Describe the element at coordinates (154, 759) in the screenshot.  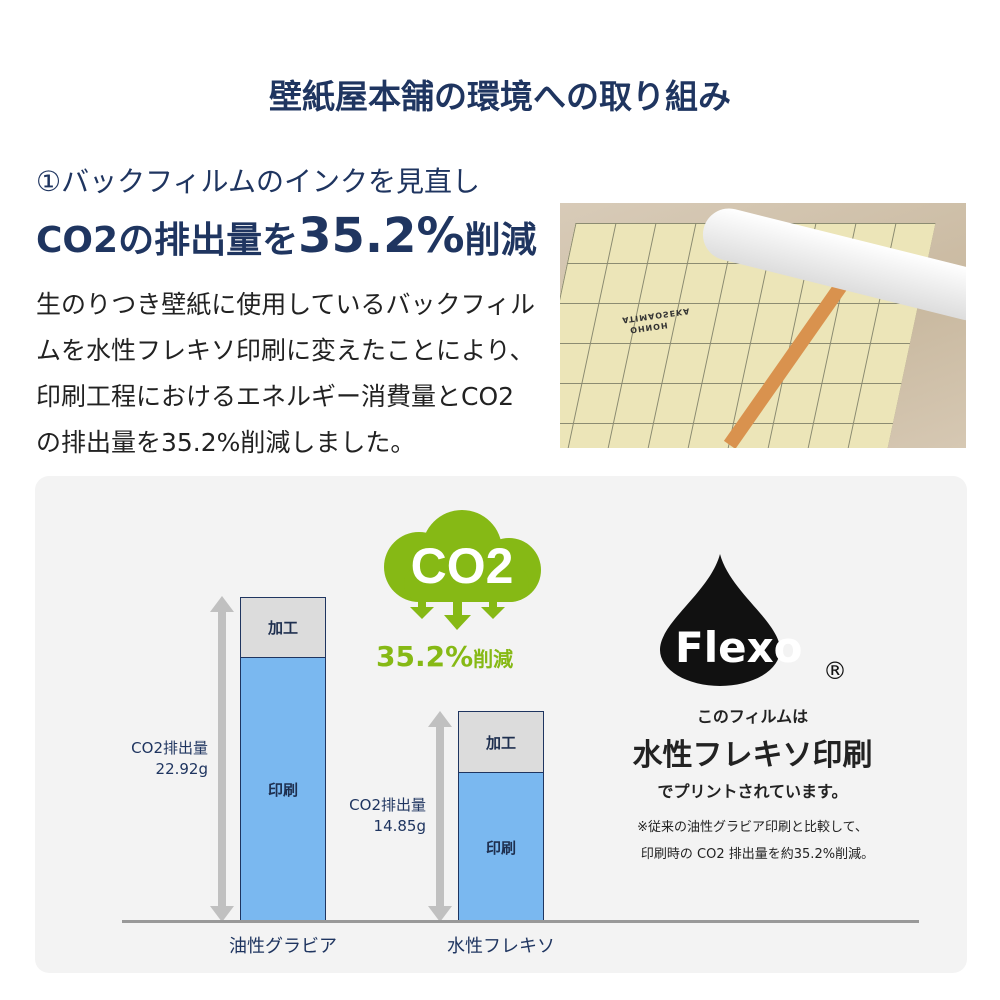
I see `gravure-total-label: CO2排出量 22.92g` at that location.